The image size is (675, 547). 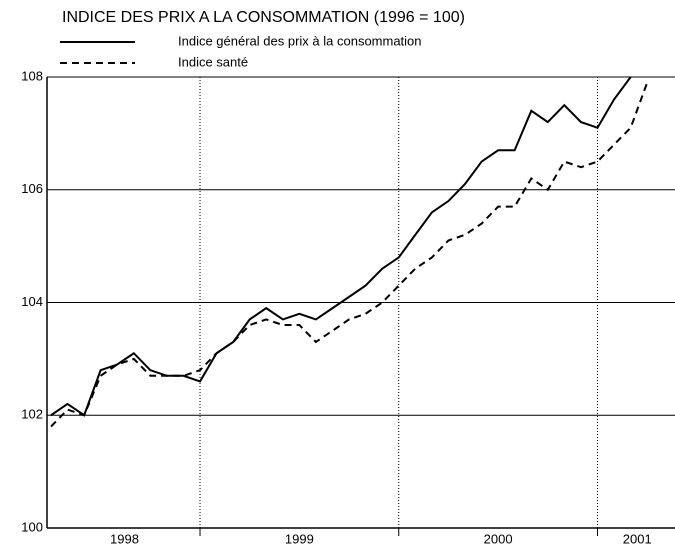 I want to click on x-tick-label: 2001, so click(x=637, y=538).